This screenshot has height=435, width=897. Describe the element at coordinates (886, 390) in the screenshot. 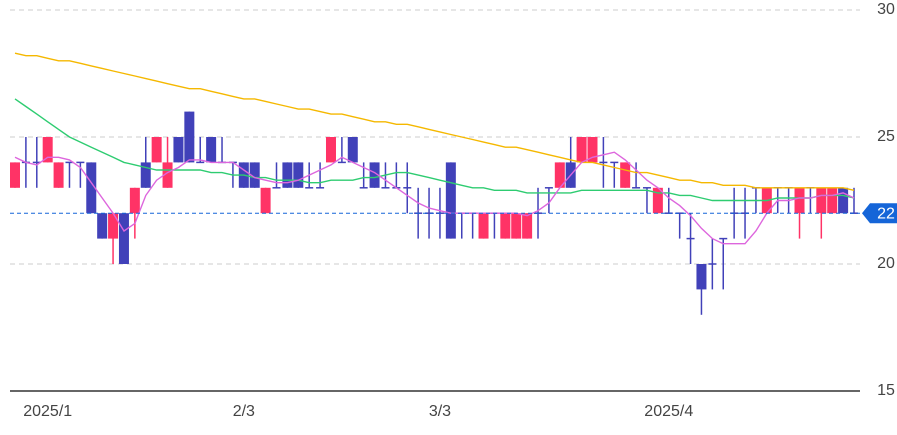

I see `y-tick-label: 15` at that location.